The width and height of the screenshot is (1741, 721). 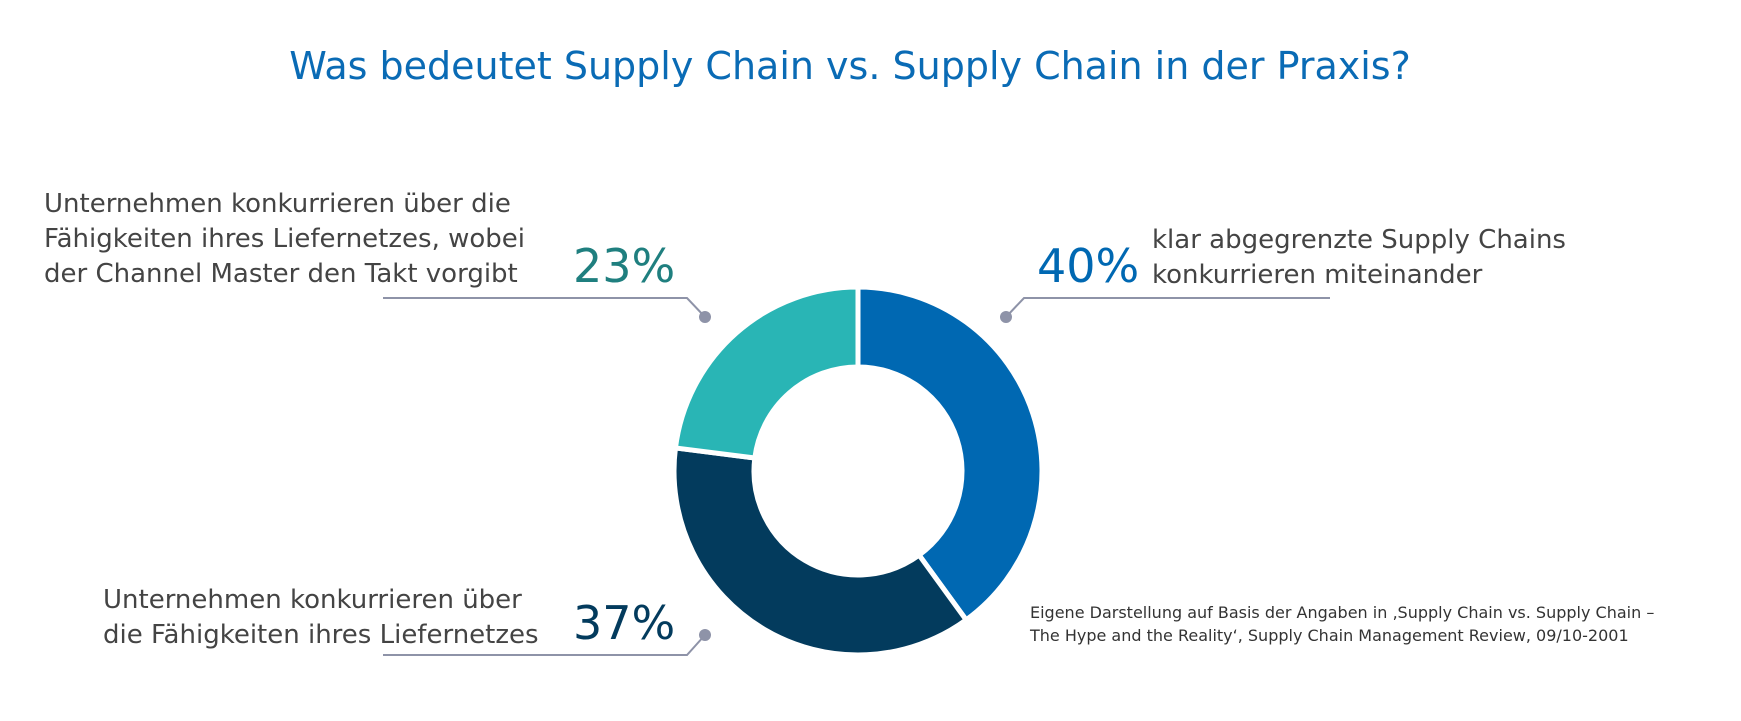 What do you see at coordinates (624, 623) in the screenshot?
I see `slice-value-37: 37%` at bounding box center [624, 623].